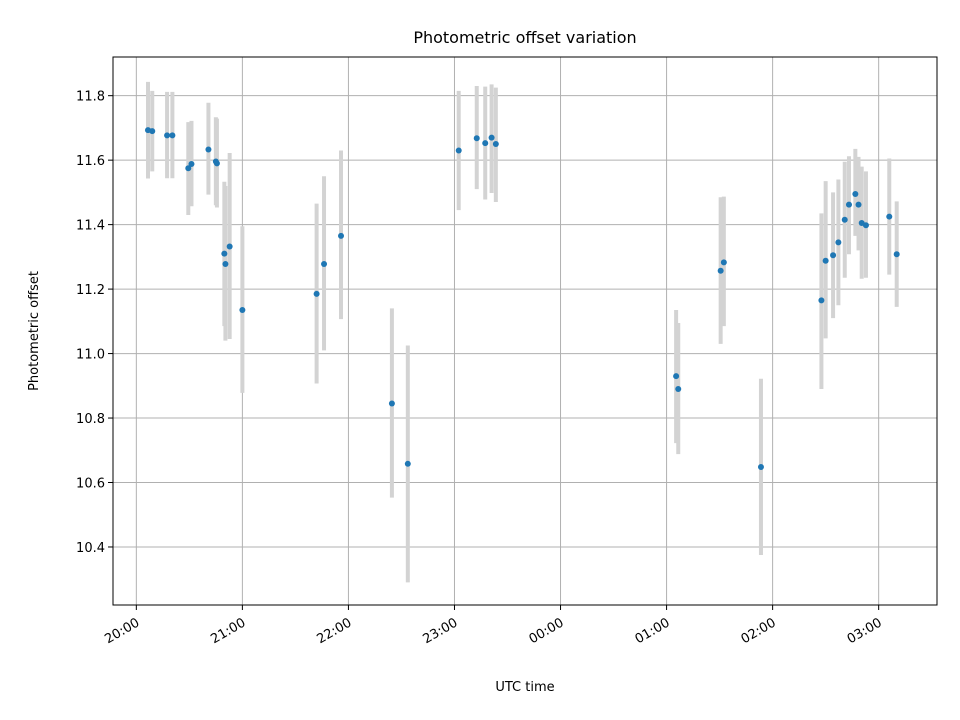  I want to click on y-tick-label: 11.8, so click(90, 97).